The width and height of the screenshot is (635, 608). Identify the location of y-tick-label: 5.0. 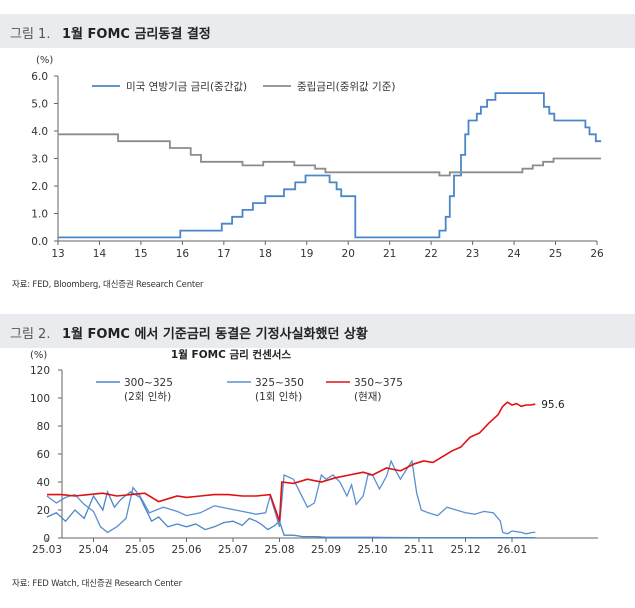
(39, 105).